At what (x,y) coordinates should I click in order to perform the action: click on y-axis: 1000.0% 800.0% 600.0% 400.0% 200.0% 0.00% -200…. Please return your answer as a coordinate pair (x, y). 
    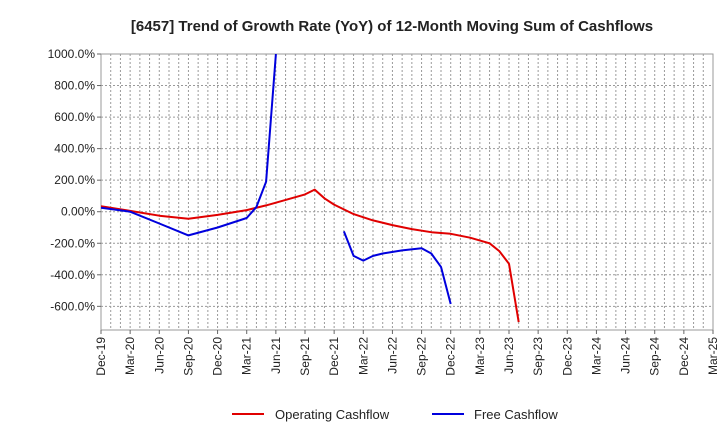
    Looking at the image, I should click on (74, 180).